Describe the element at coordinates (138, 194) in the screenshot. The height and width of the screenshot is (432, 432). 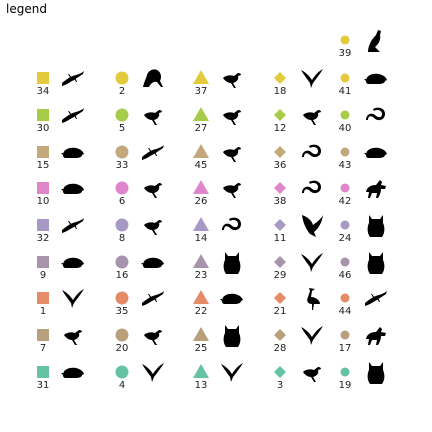
I see `legend-entry: 6` at that location.